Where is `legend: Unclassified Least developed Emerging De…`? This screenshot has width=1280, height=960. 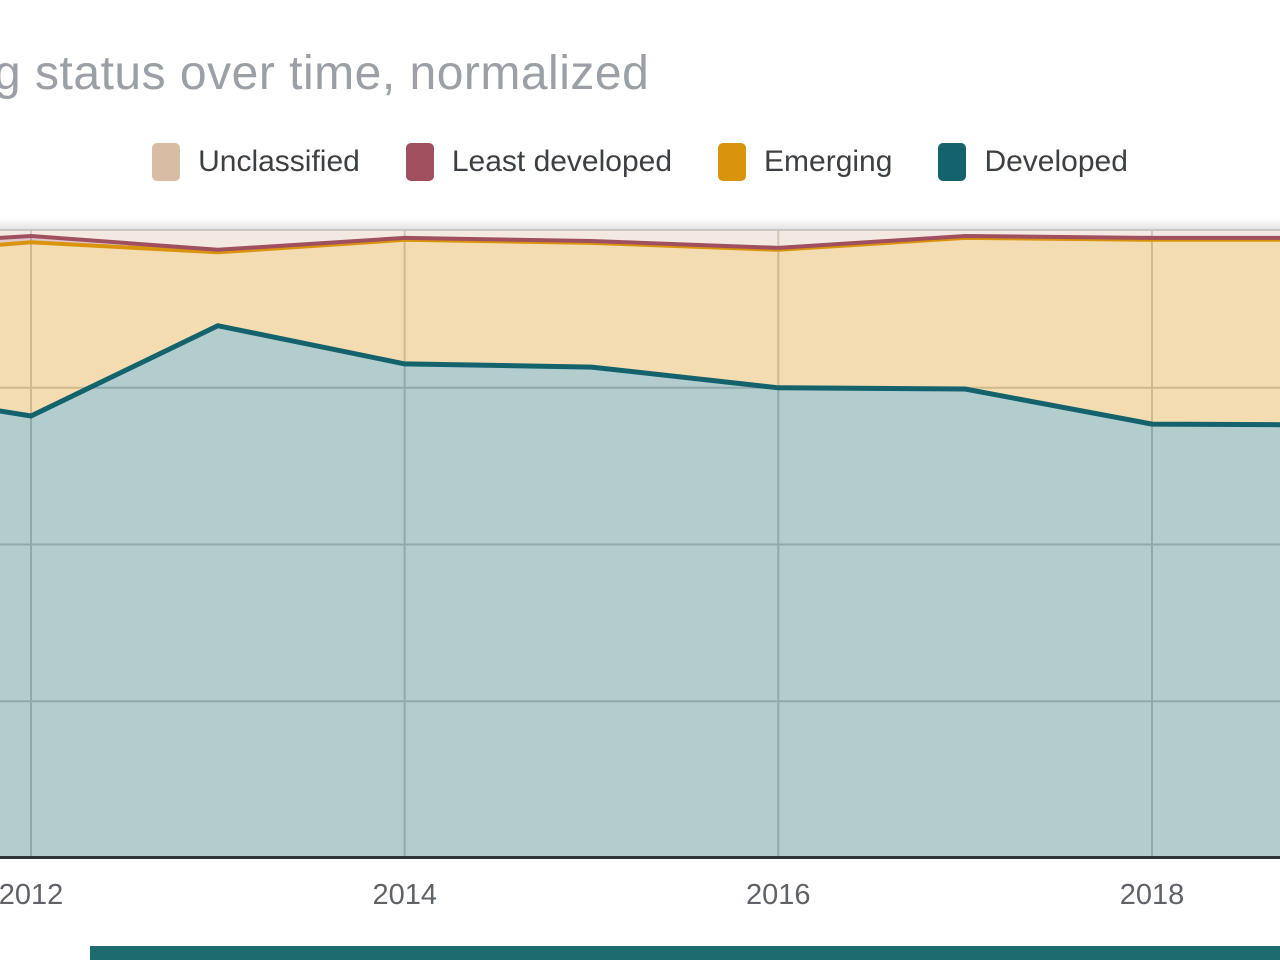
legend: Unclassified Least developed Emerging De… is located at coordinates (640, 162).